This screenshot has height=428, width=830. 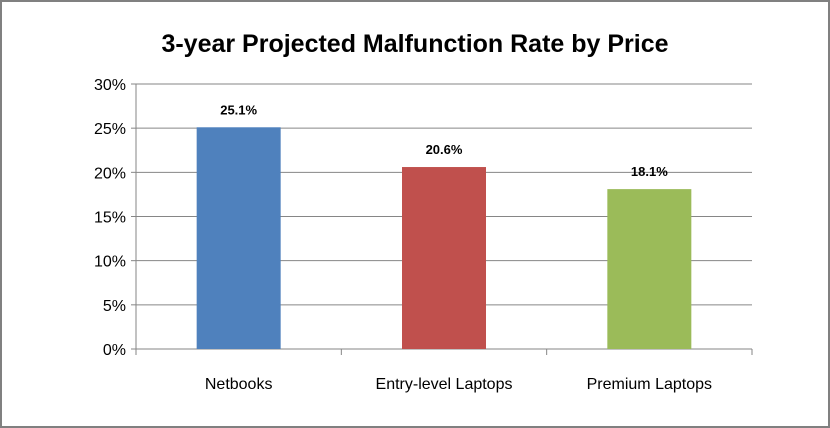 What do you see at coordinates (114, 350) in the screenshot?
I see `y-tick-label: 0%` at bounding box center [114, 350].